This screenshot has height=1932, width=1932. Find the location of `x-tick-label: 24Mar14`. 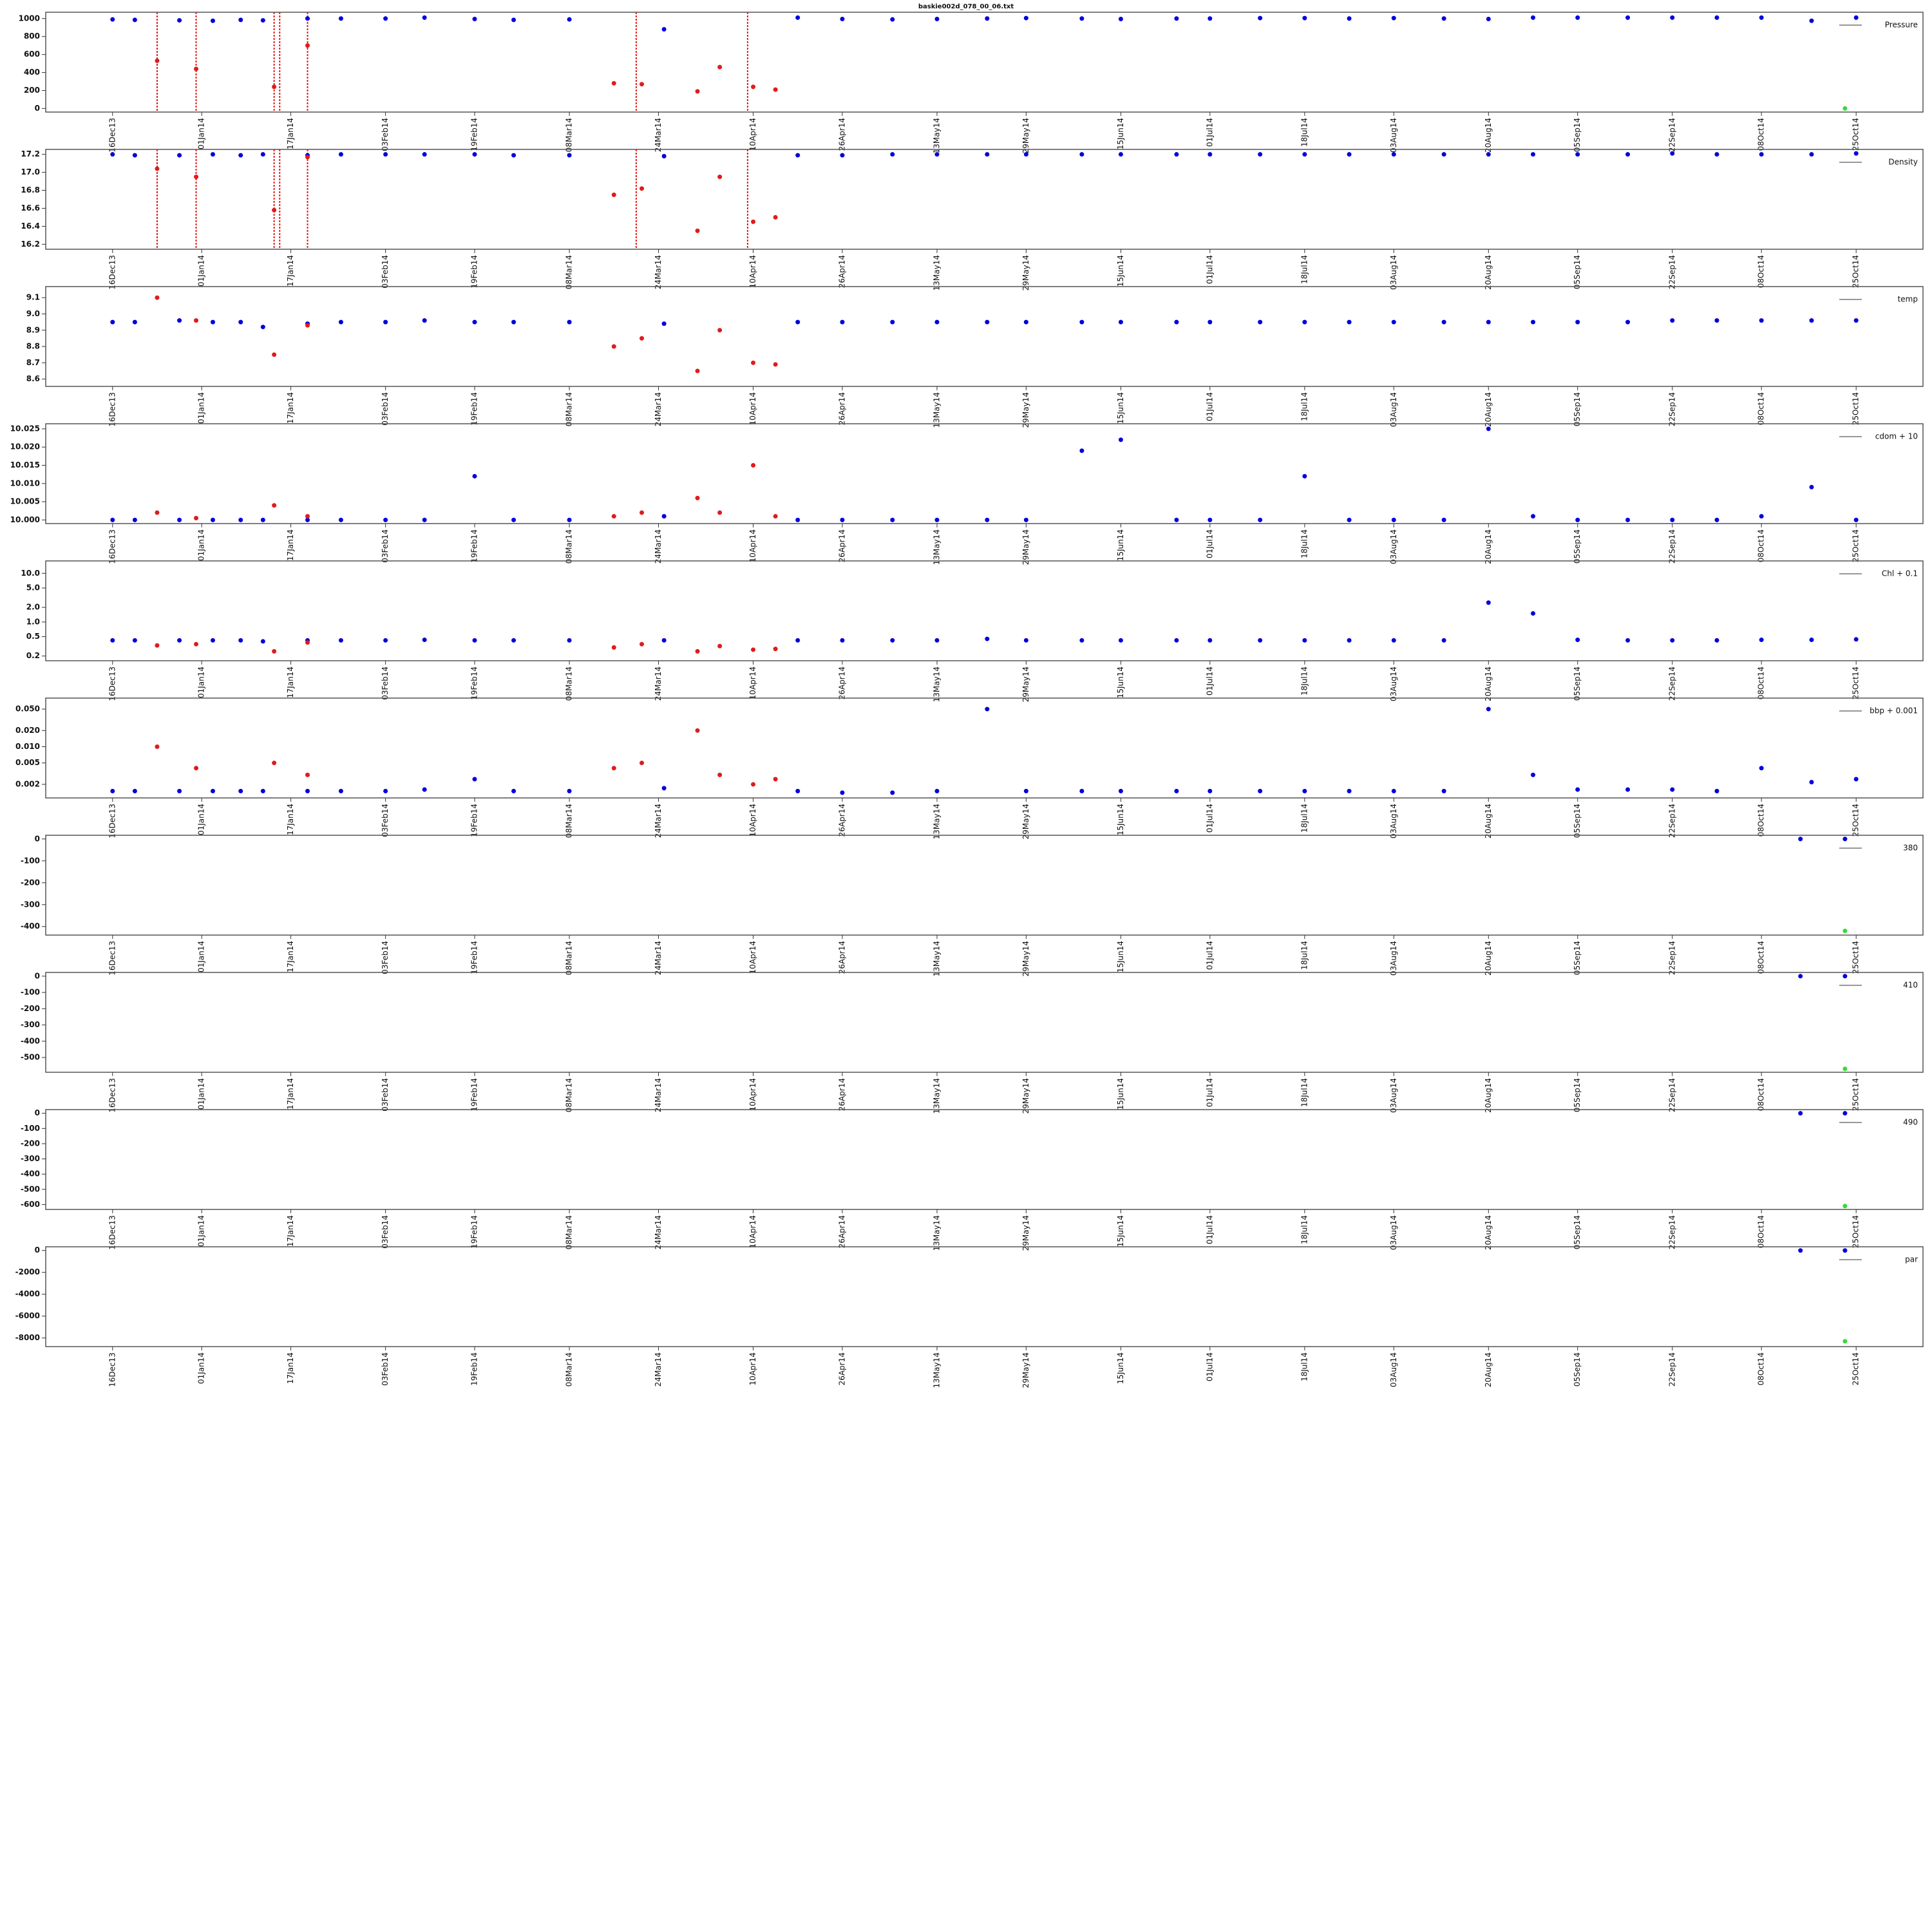

x-tick-label: 24Mar14 is located at coordinates (658, 821).